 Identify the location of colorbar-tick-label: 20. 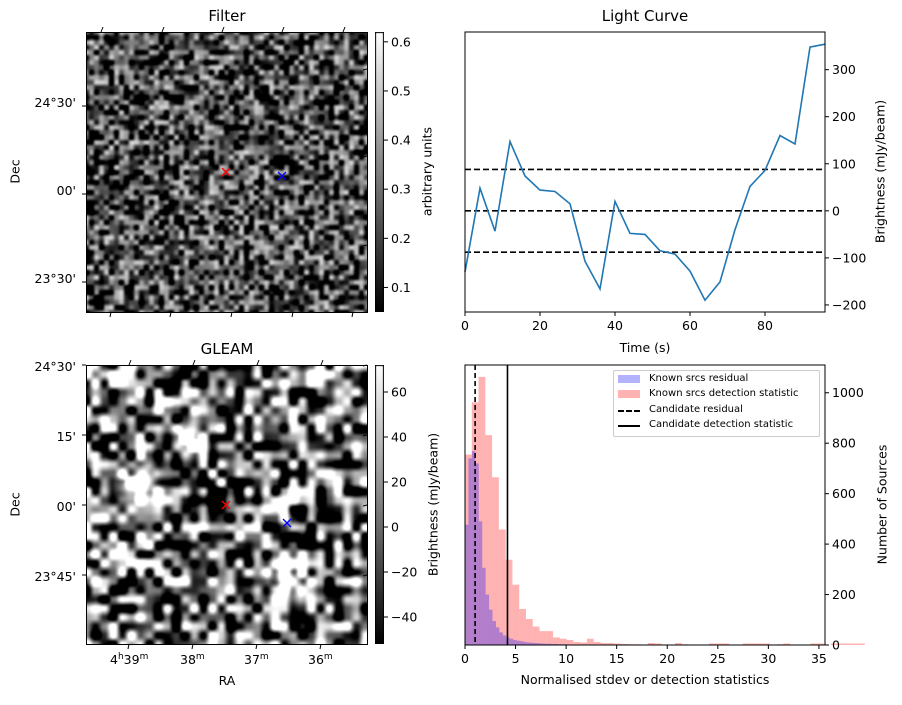
(399, 482).